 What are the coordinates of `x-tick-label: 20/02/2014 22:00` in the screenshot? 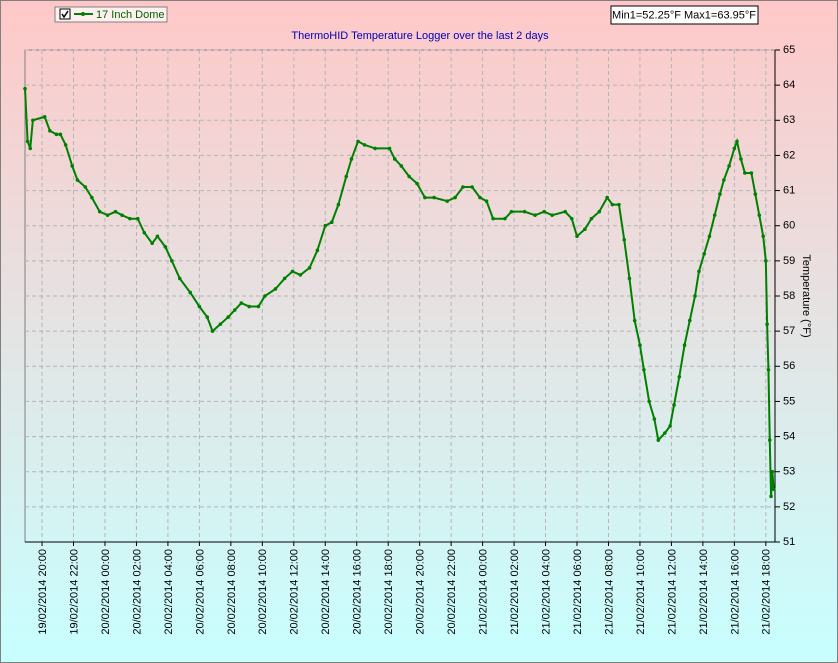 It's located at (452, 592).